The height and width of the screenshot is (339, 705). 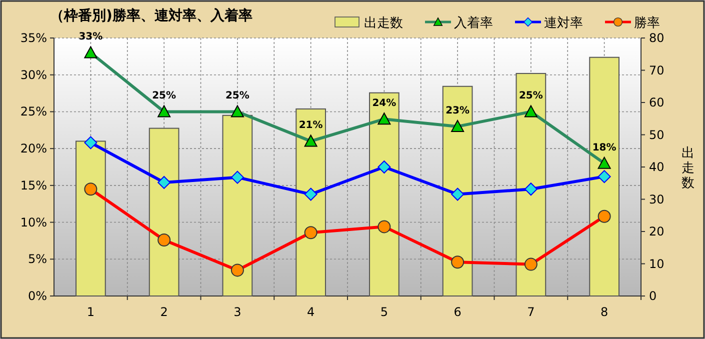 What do you see at coordinates (151, 15) in the screenshot?
I see `chart-title: （枠番別)勝率、連対率、入着率` at bounding box center [151, 15].